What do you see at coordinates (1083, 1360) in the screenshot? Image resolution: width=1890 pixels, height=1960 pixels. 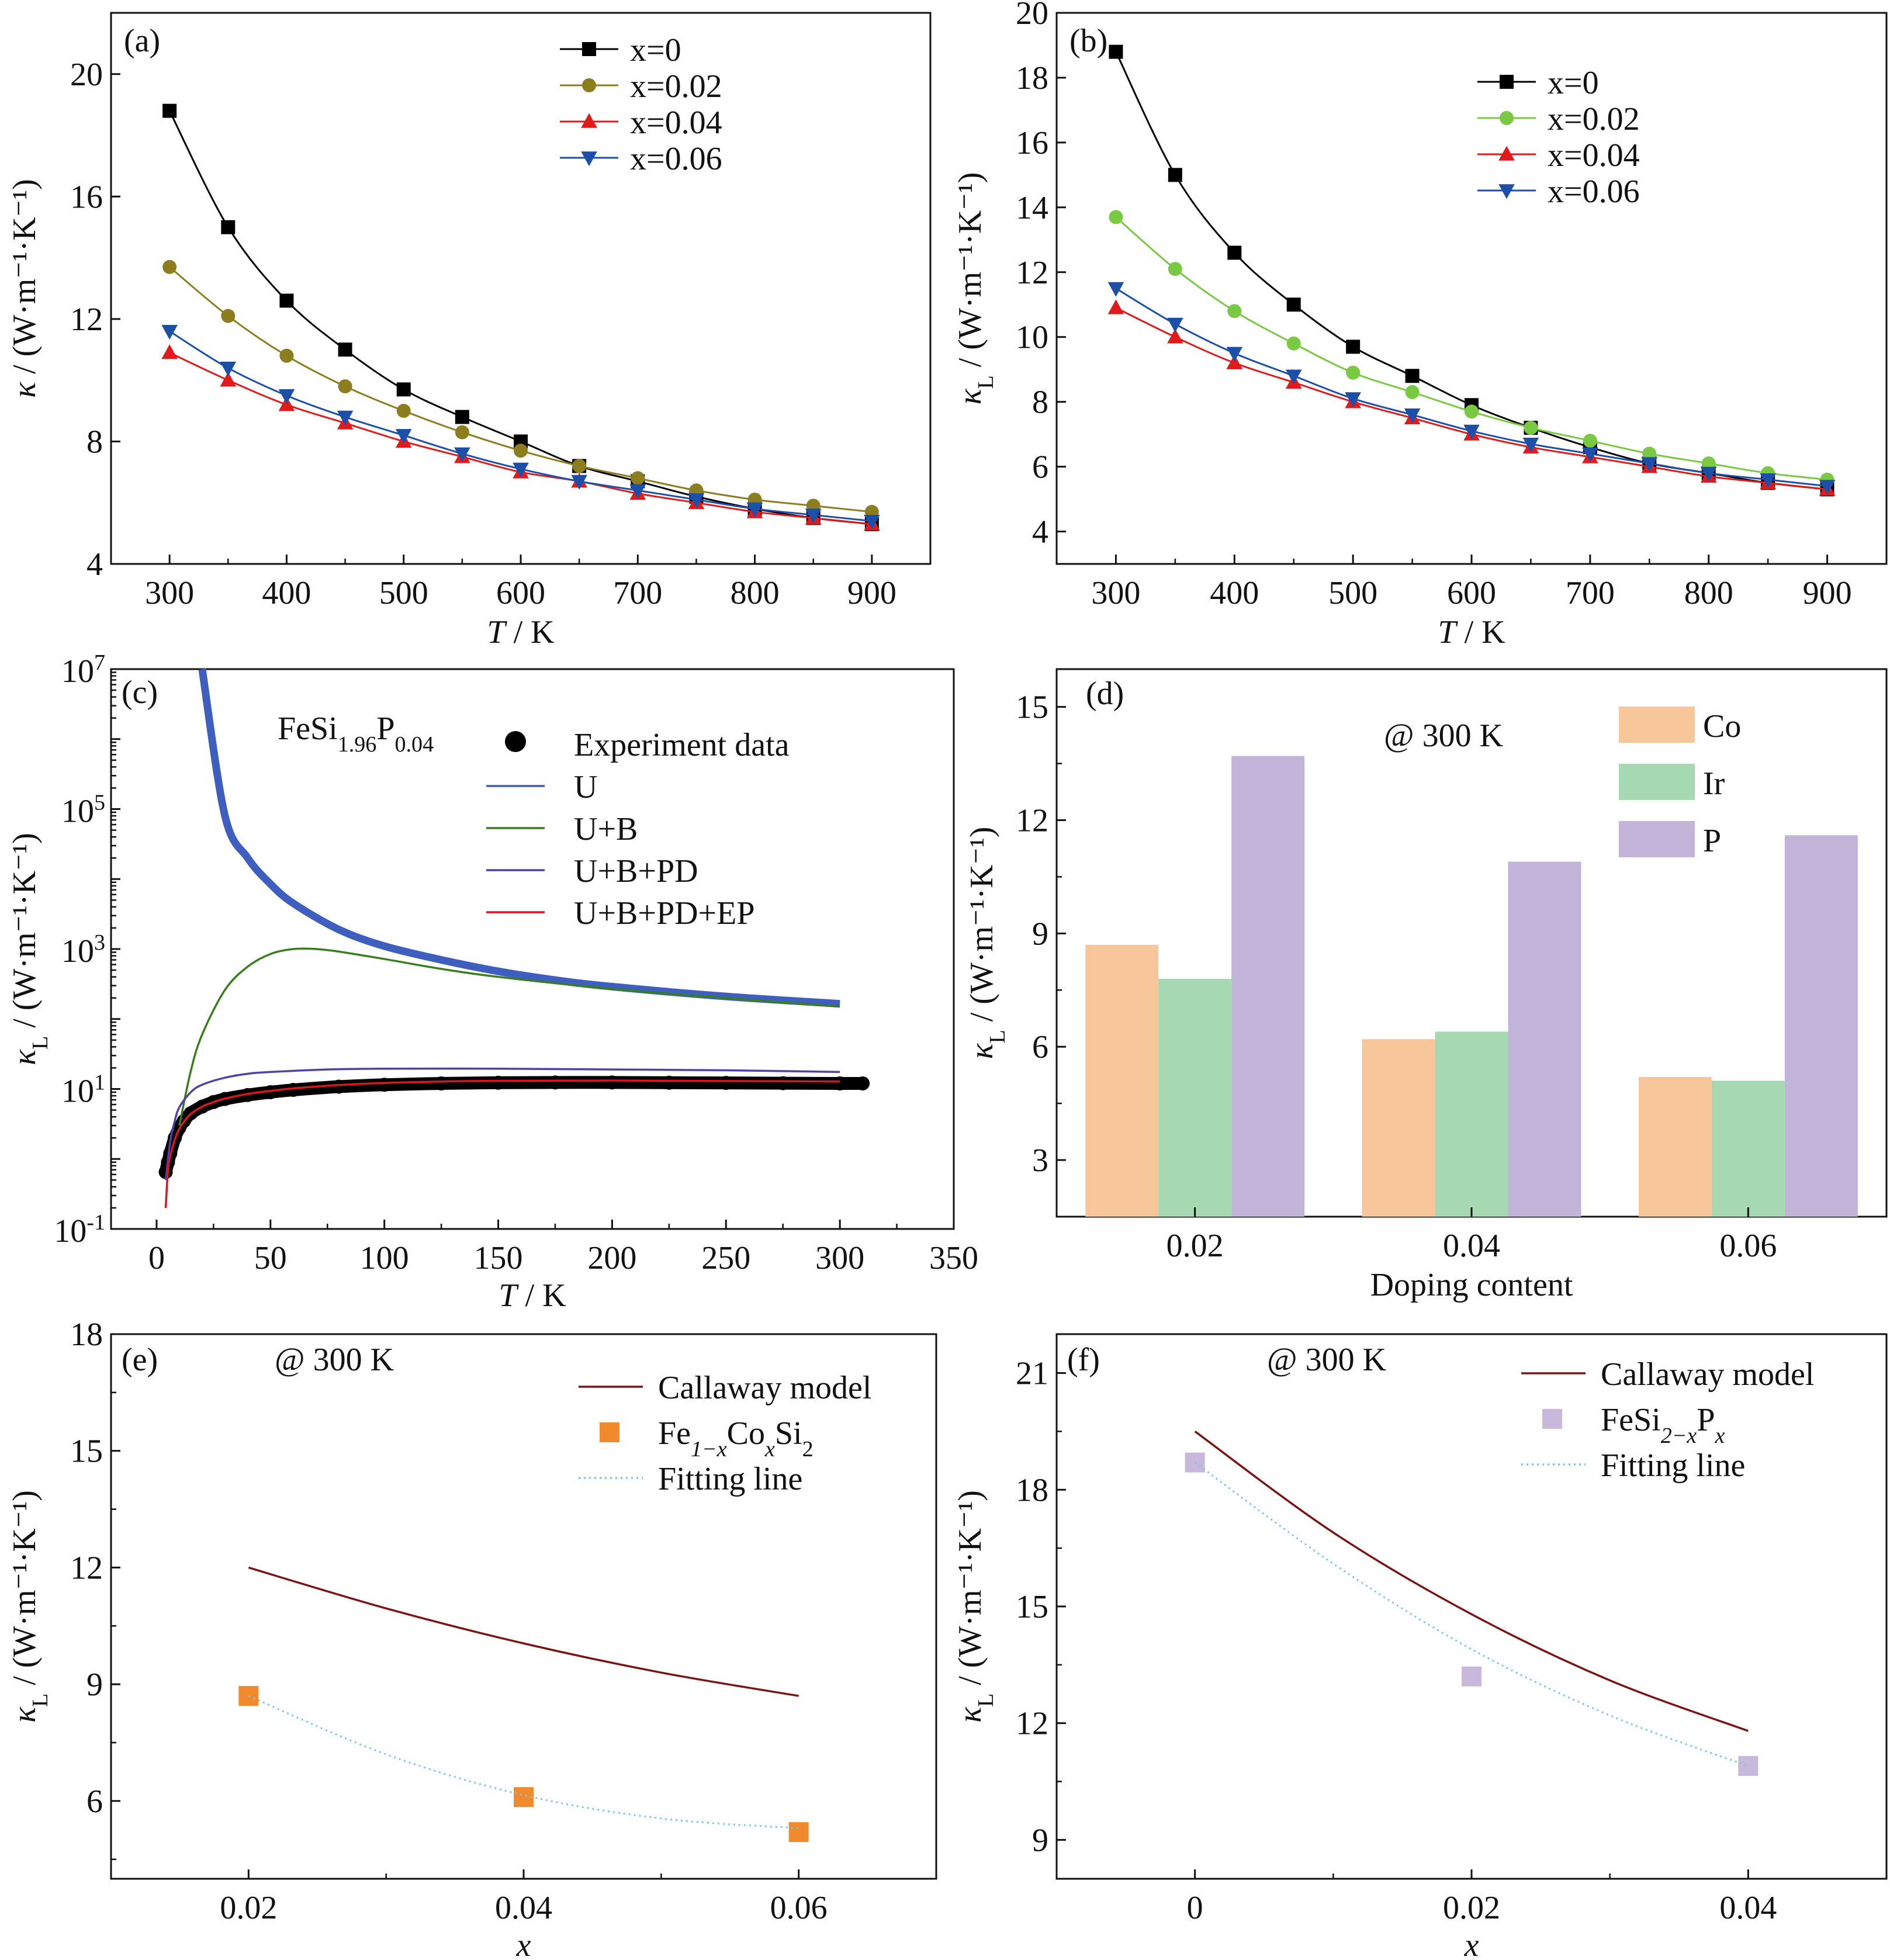 I see `panel-label: (f)` at bounding box center [1083, 1360].